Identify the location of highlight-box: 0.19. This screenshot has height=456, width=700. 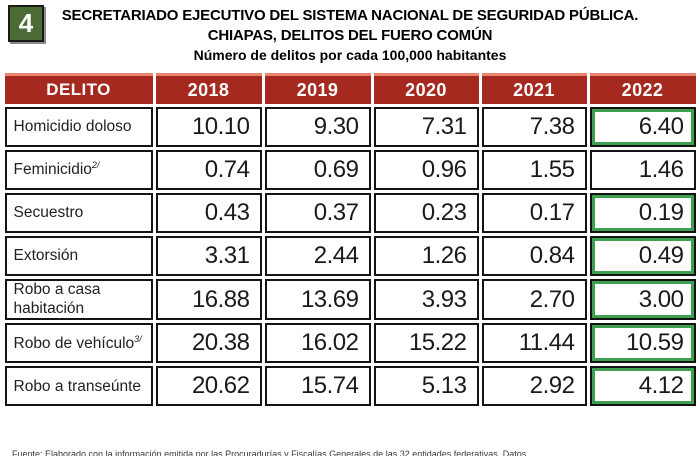
(642, 213).